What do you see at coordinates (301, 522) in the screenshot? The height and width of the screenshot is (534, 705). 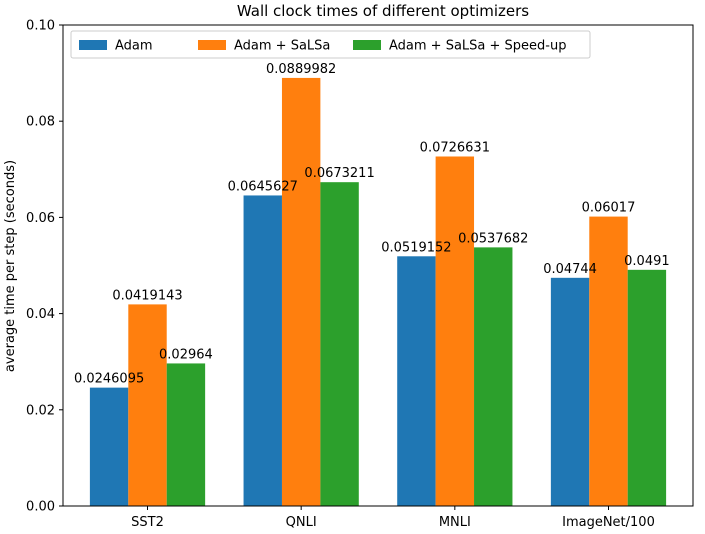 I see `x-tick-label: QNLI` at bounding box center [301, 522].